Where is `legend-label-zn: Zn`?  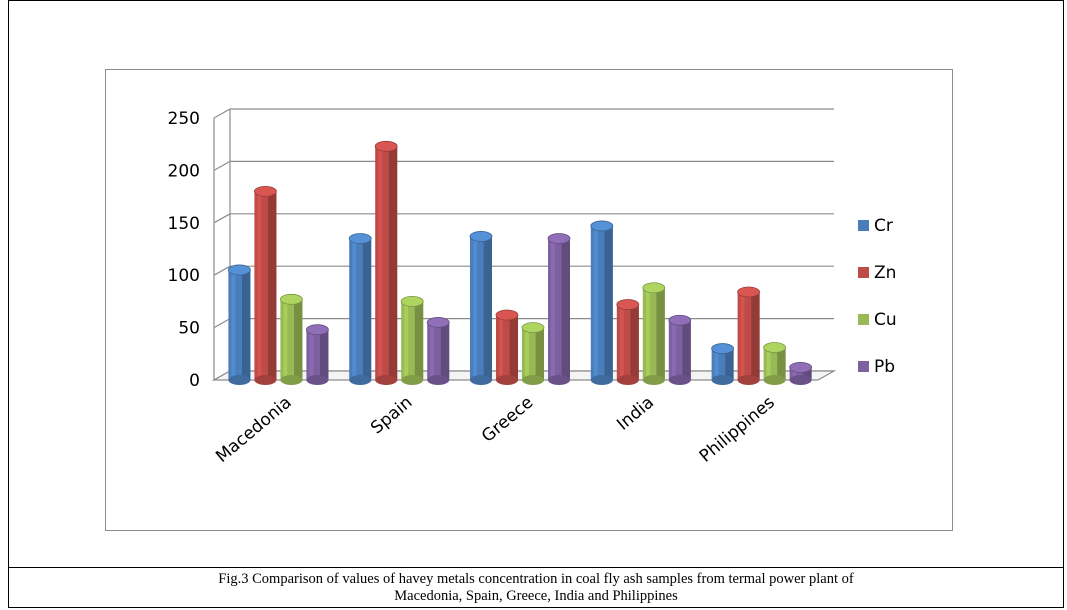 legend-label-zn: Zn is located at coordinates (885, 273).